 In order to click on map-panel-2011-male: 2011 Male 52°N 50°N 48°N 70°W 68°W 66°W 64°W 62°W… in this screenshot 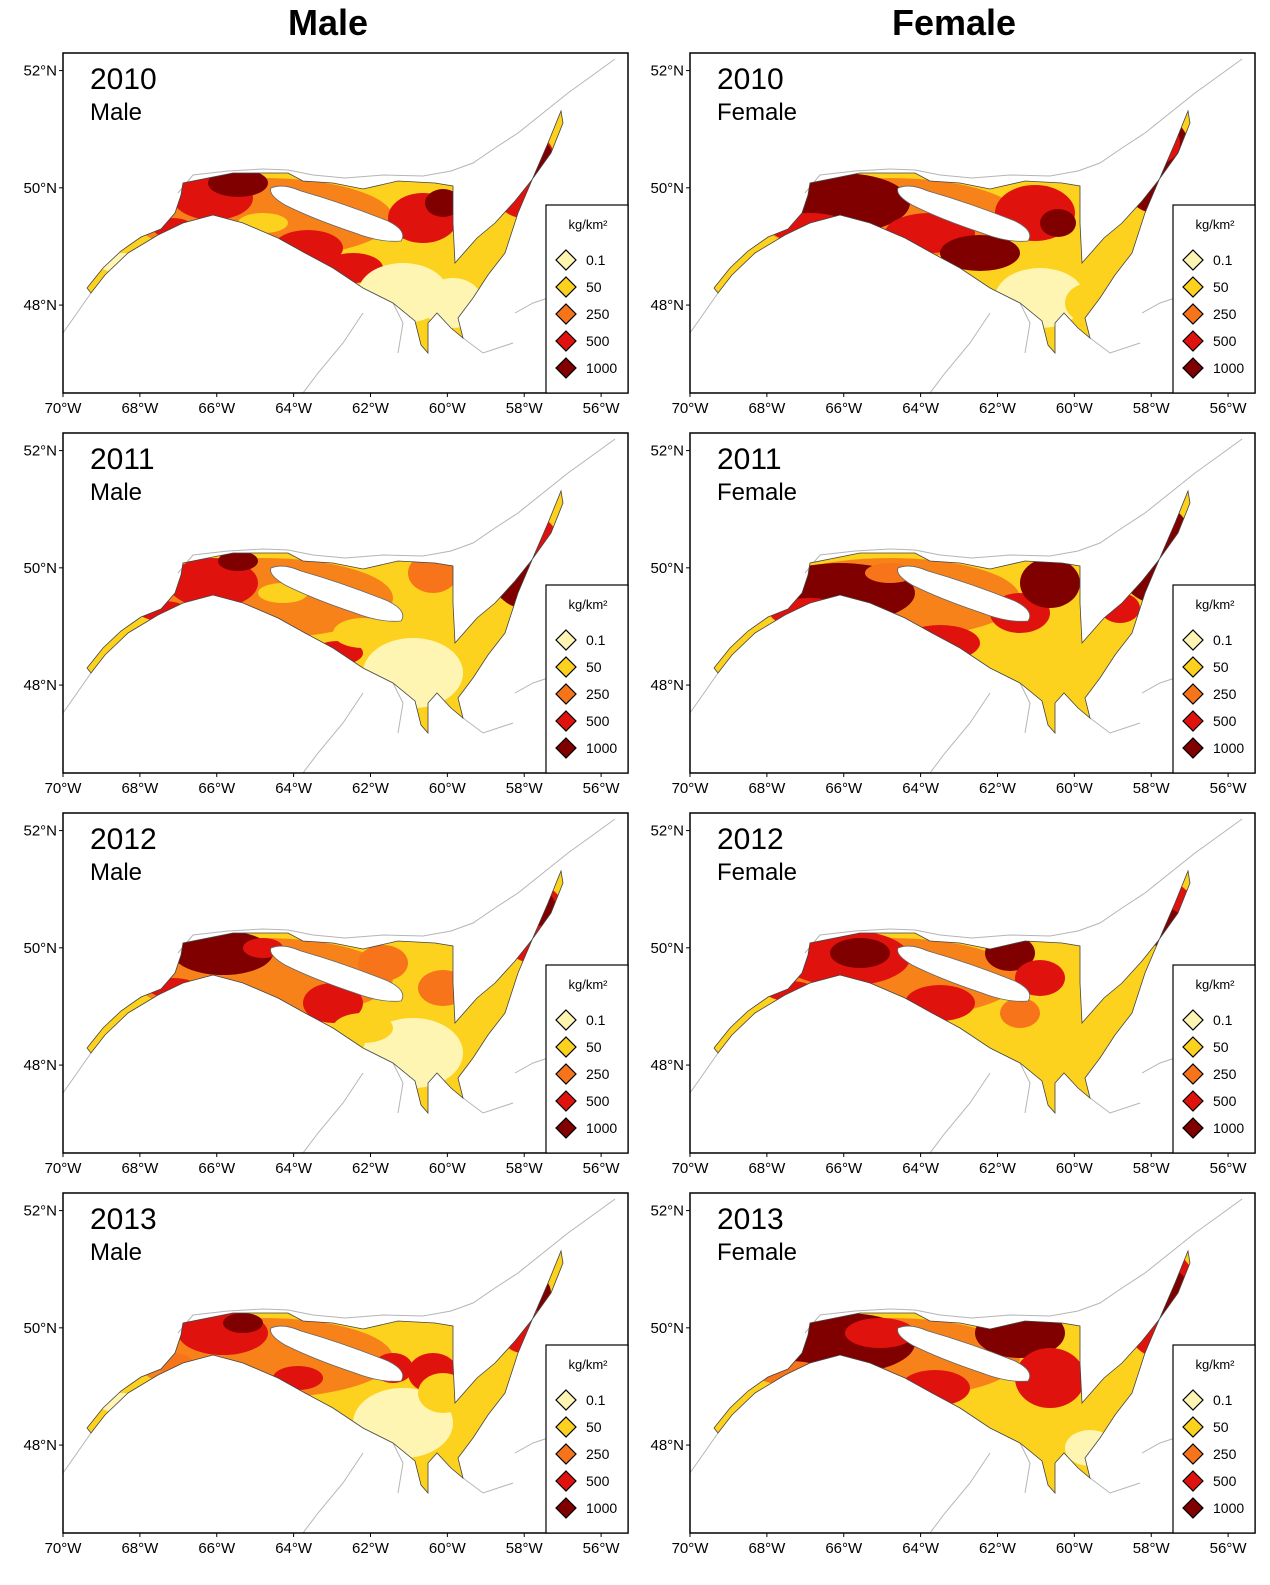, I will do `click(326, 614)`.